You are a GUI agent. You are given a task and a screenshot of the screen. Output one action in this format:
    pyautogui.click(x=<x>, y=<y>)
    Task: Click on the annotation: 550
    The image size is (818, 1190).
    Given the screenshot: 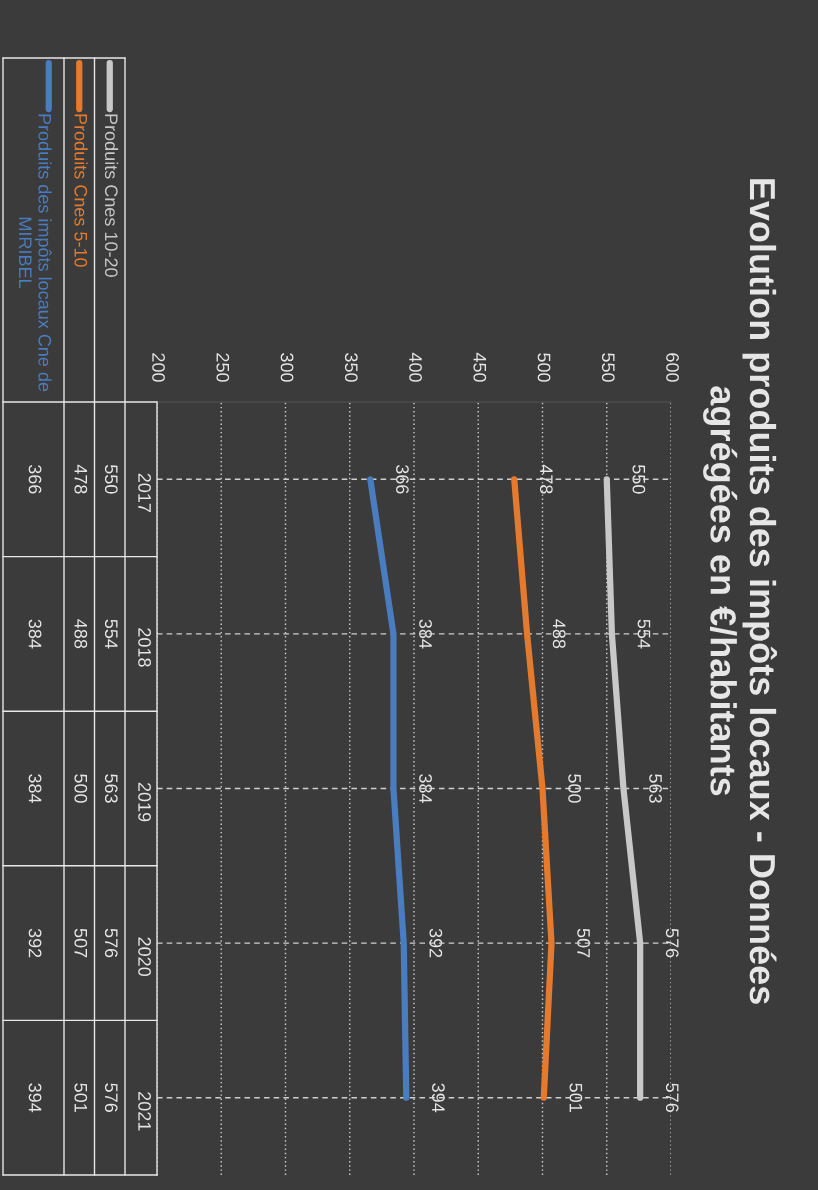 What is the action you would take?
    pyautogui.click(x=639, y=479)
    